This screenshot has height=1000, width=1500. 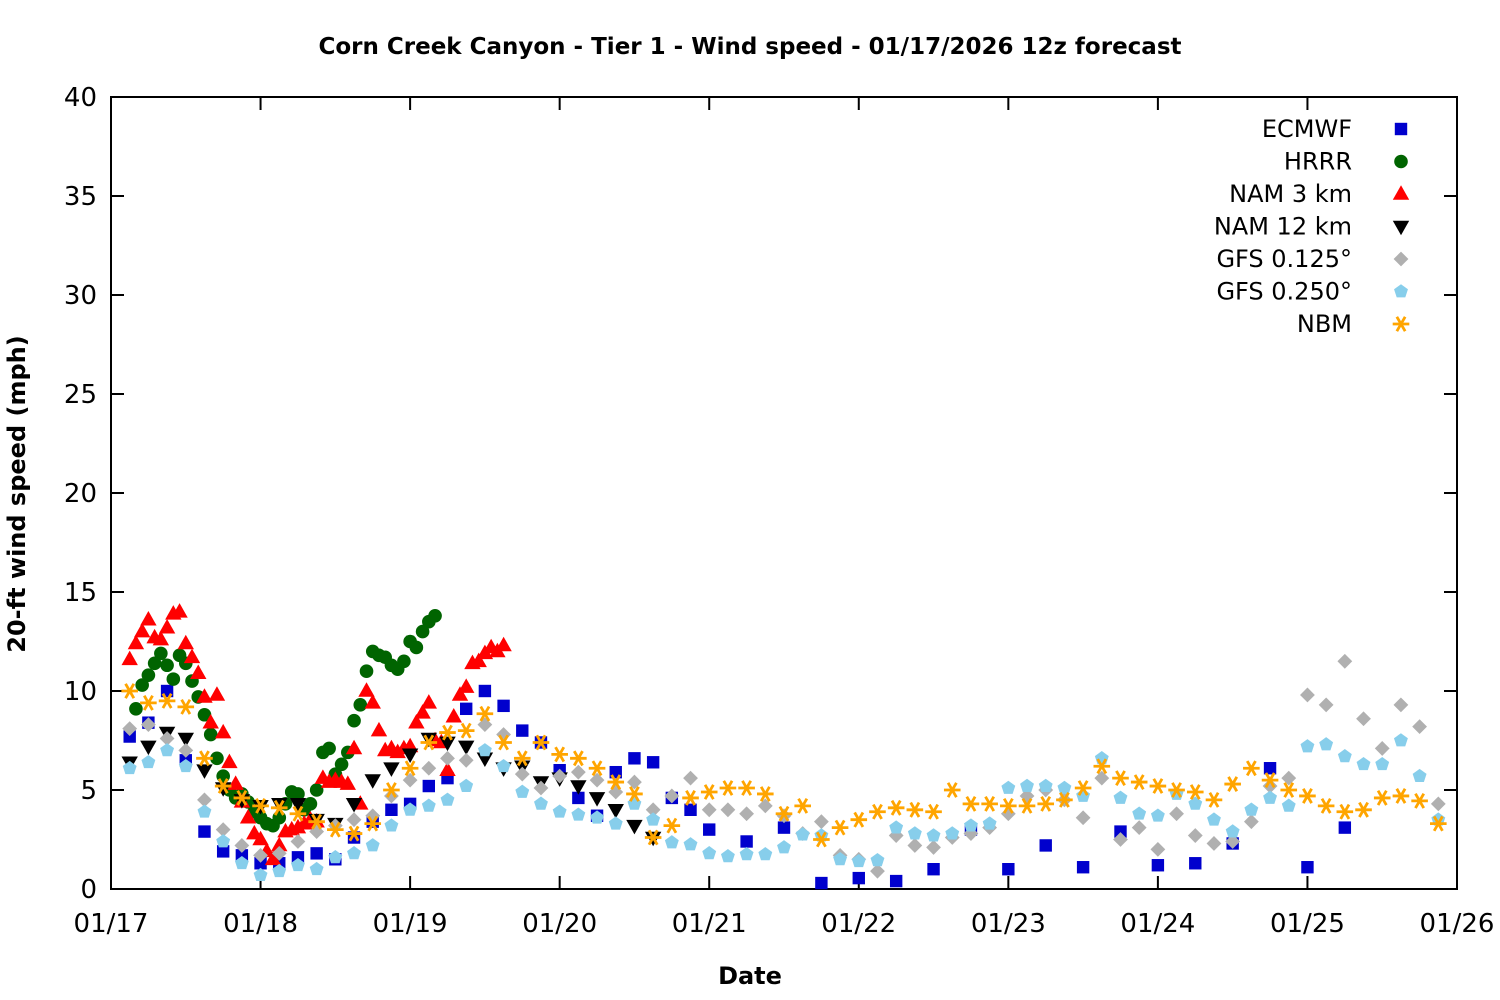 I want to click on x-tick-label: 01/21, so click(x=709, y=924).